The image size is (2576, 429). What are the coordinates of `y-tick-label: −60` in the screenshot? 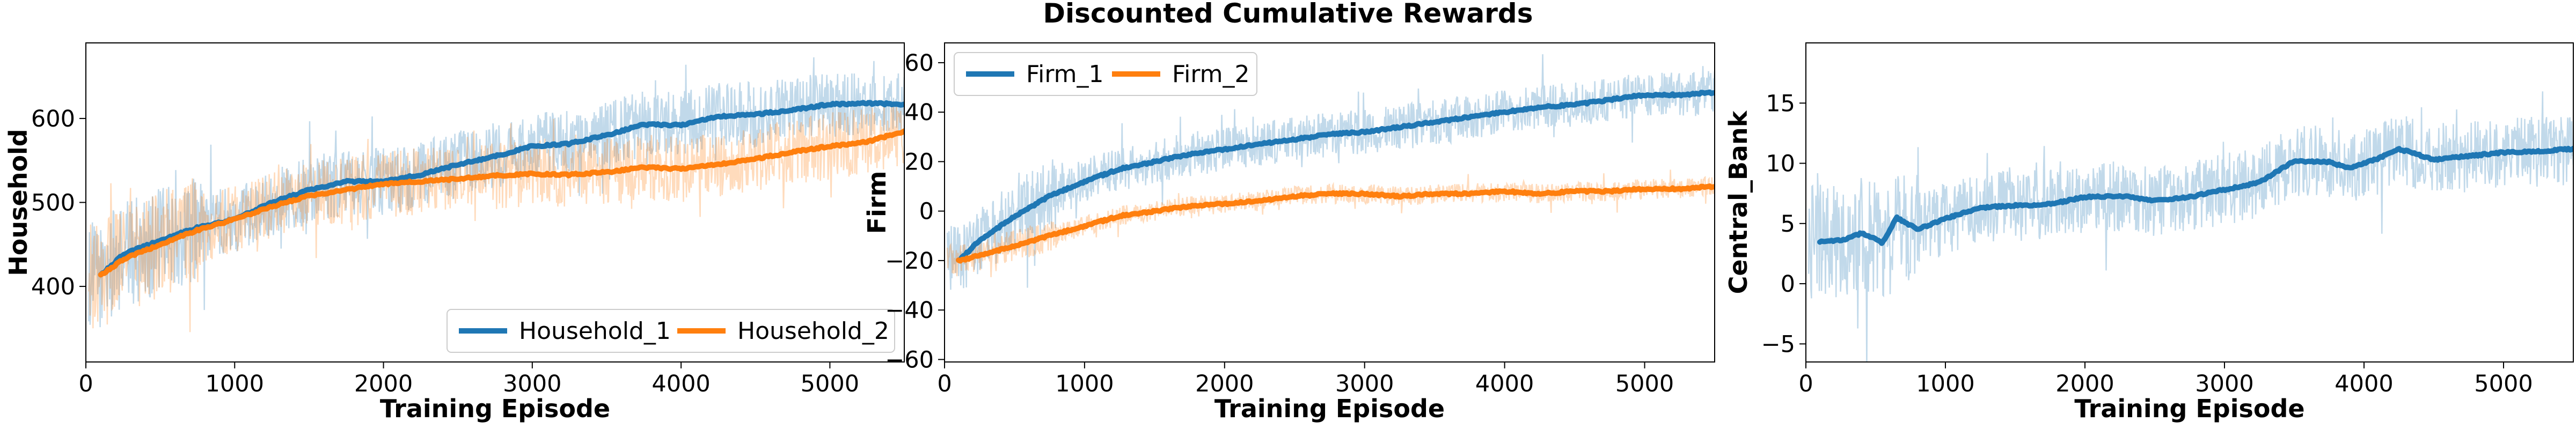 It's located at (909, 359).